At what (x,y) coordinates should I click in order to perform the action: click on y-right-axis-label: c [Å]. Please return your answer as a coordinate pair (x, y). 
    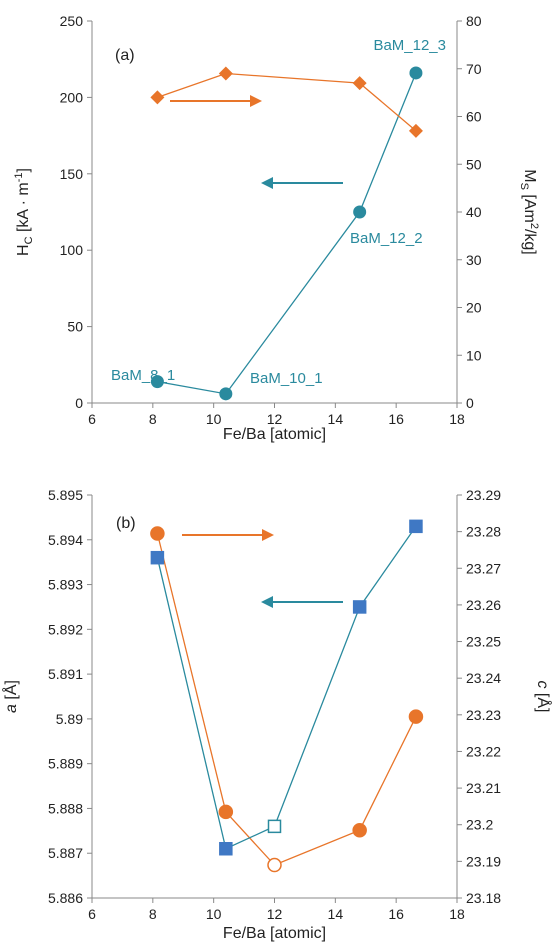
    Looking at the image, I should click on (543, 696).